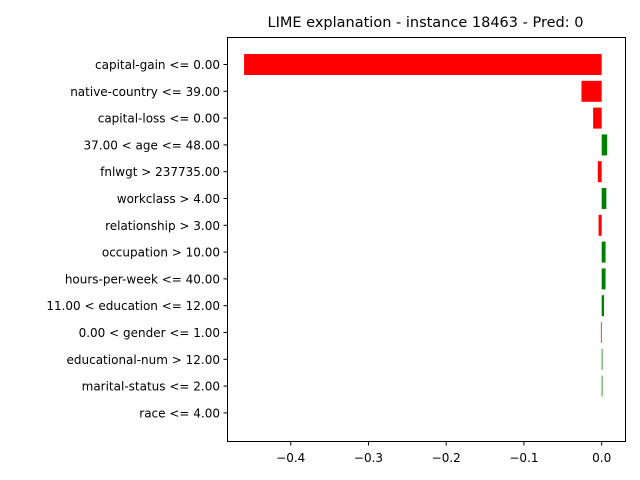  I want to click on x-tick-label-2: −0.2, so click(446, 458).